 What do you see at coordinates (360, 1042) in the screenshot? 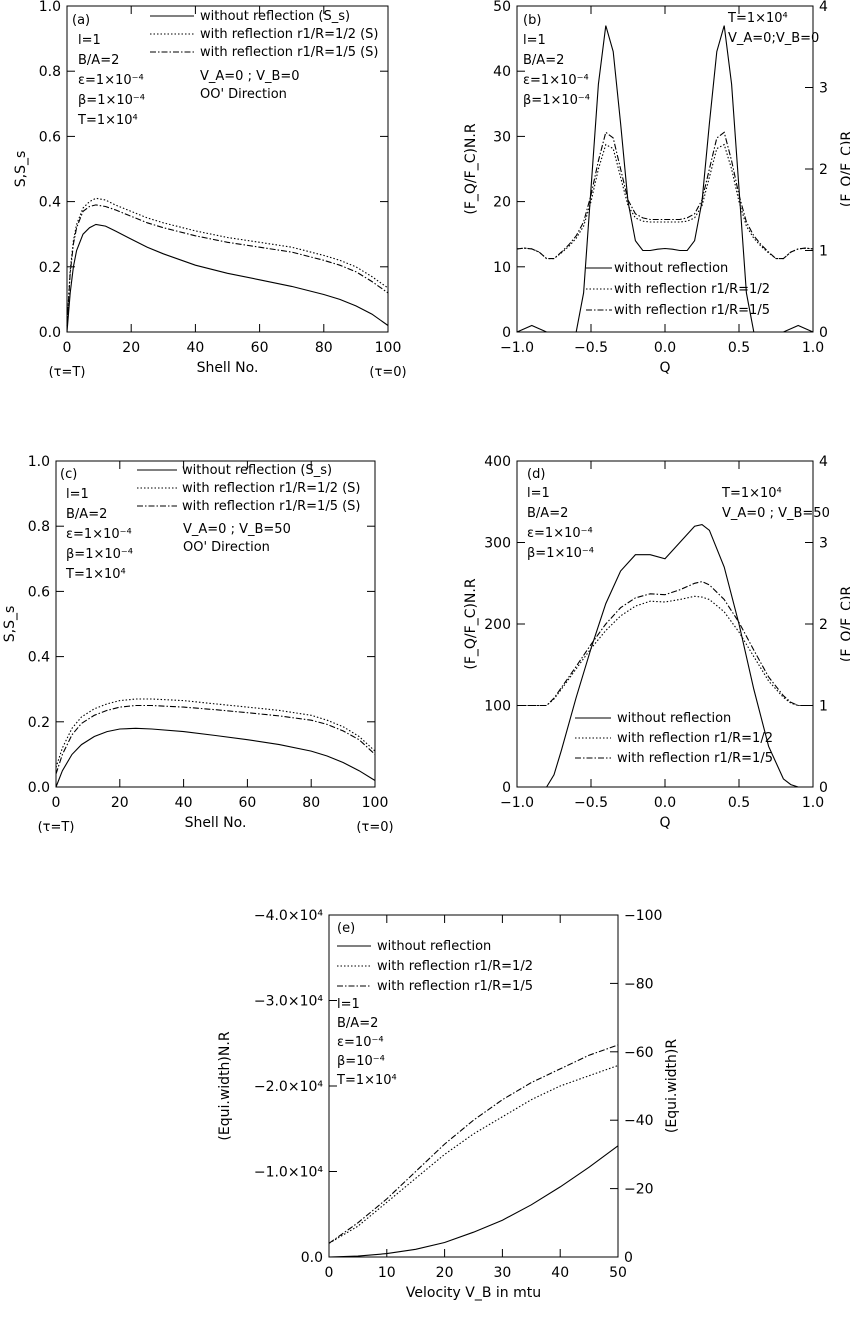
I see `annotation-text: ε=10⁻⁴` at bounding box center [360, 1042].